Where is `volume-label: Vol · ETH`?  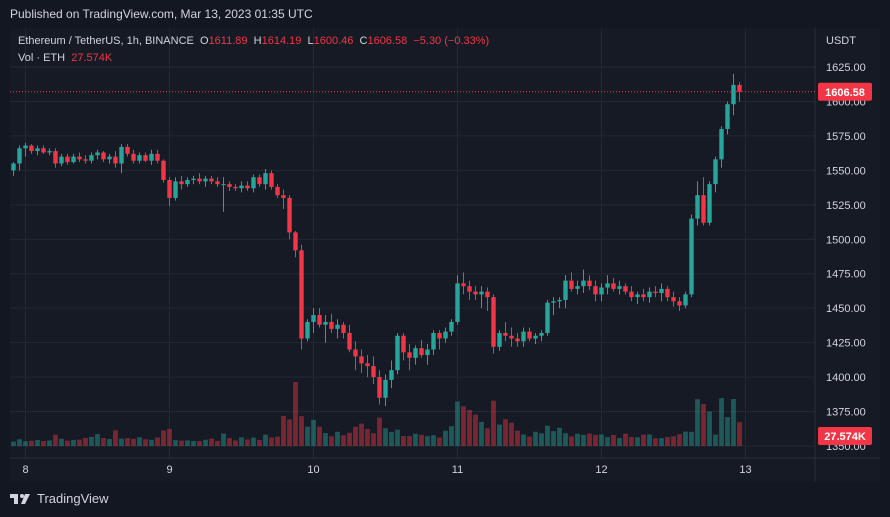 volume-label: Vol · ETH is located at coordinates (42, 58).